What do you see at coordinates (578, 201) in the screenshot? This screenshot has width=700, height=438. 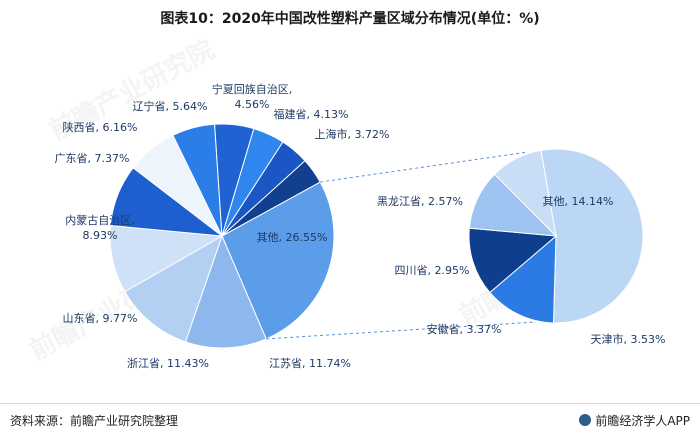 I see `sub-slice-label-0: 其他, 14.14%` at bounding box center [578, 201].